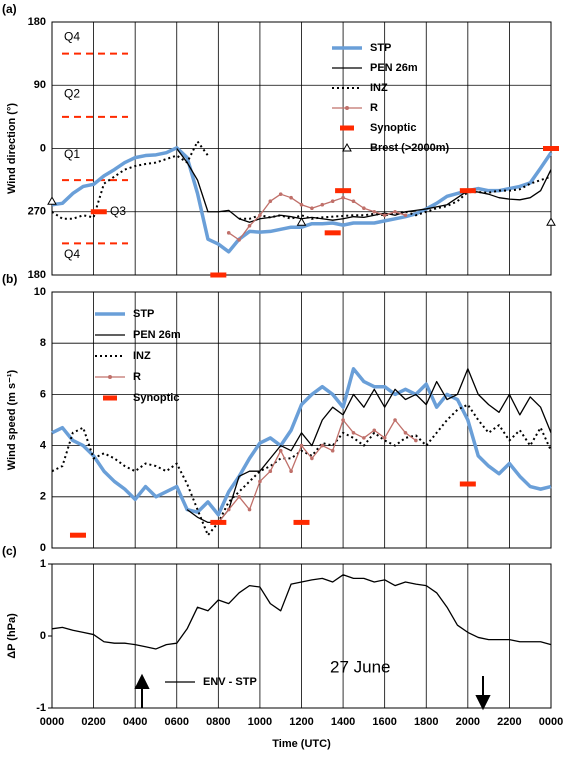 The height and width of the screenshot is (758, 570). Describe the element at coordinates (218, 722) in the screenshot. I see `x-tick-label: 0800` at that location.